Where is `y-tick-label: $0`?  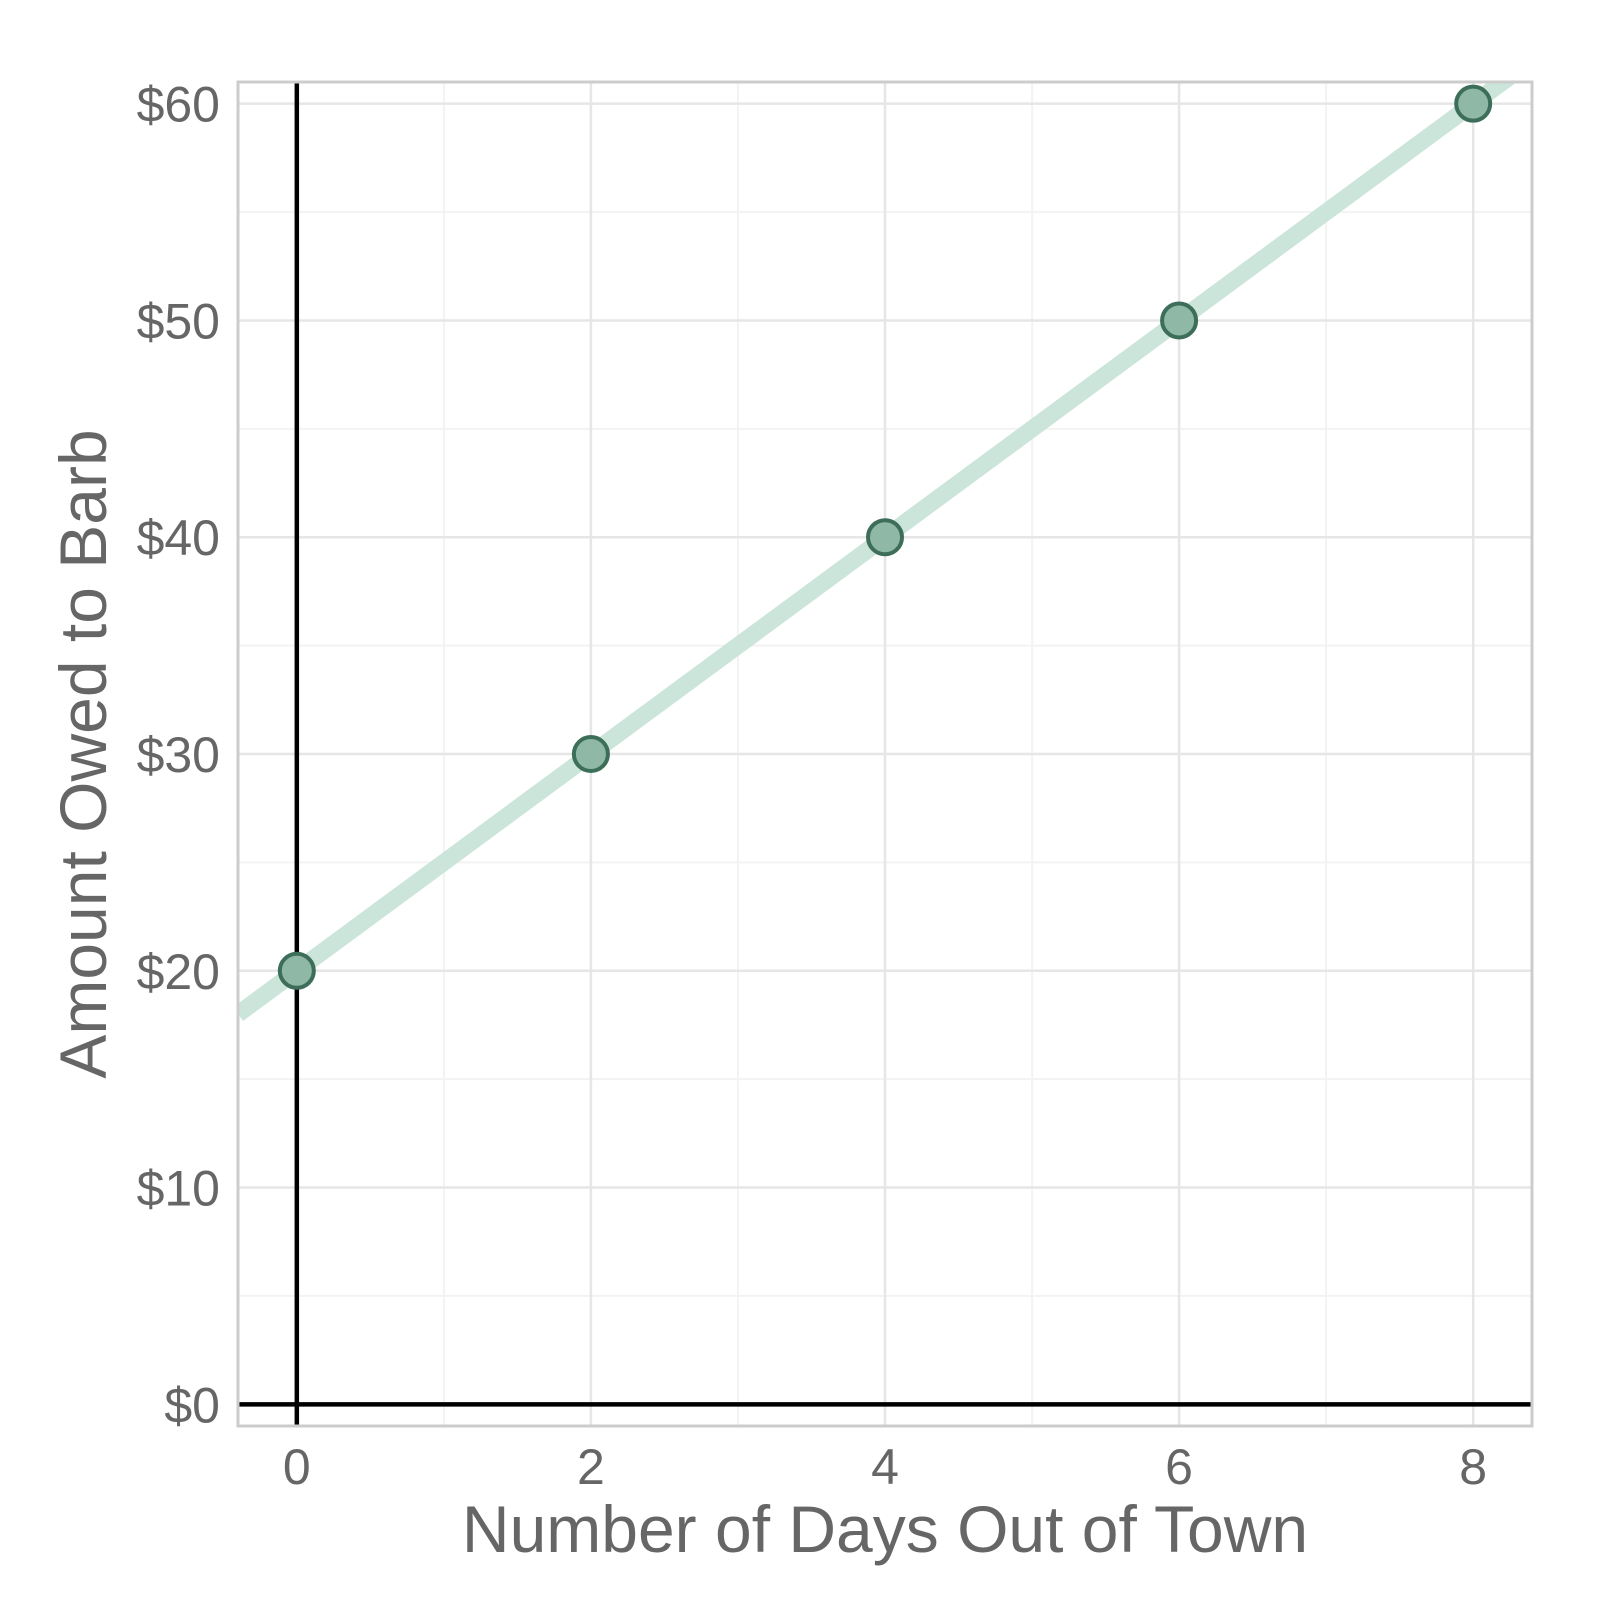
y-tick-label: $0 is located at coordinates (192, 1405).